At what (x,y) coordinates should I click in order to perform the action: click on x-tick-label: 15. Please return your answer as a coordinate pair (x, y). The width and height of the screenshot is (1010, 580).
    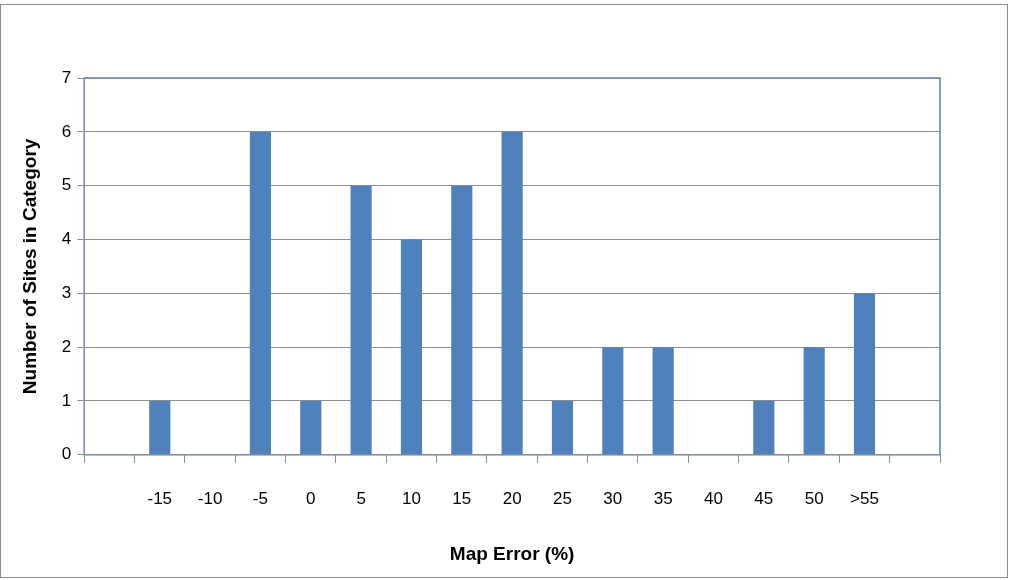
    Looking at the image, I should click on (462, 498).